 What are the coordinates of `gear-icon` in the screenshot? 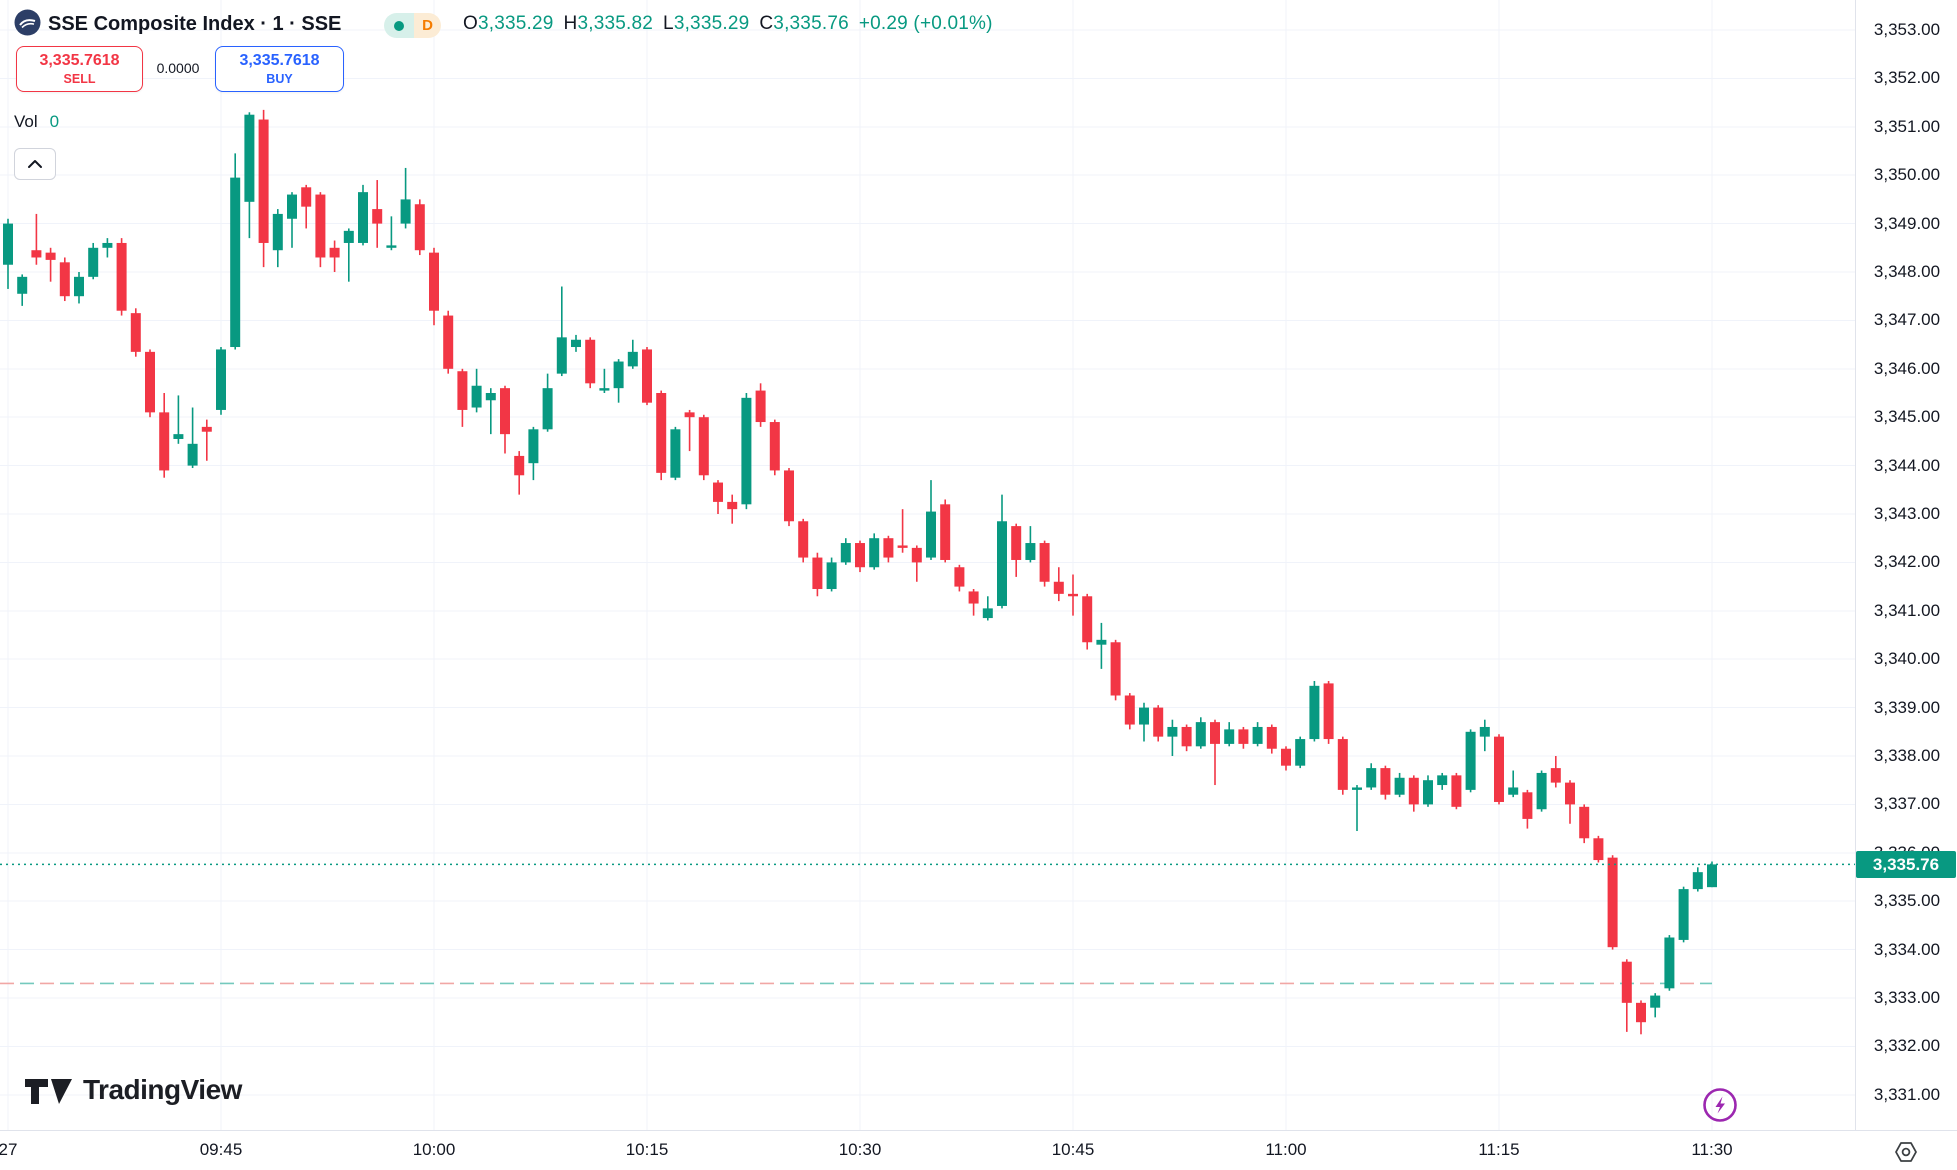 It's located at (1906, 1152).